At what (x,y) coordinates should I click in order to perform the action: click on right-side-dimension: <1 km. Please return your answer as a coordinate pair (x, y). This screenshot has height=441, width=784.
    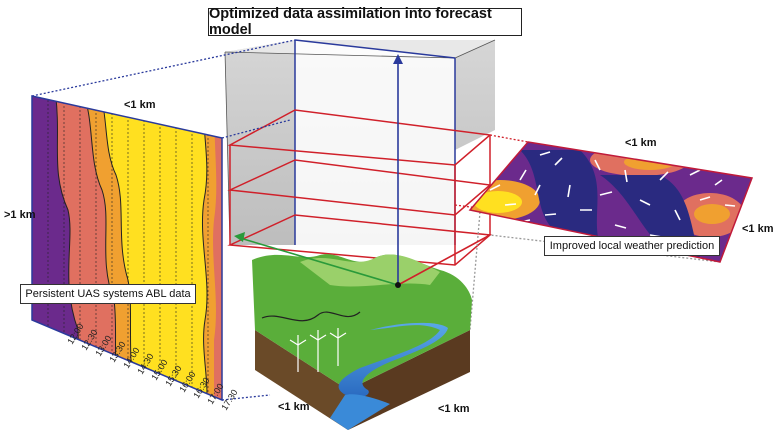
    Looking at the image, I should click on (758, 229).